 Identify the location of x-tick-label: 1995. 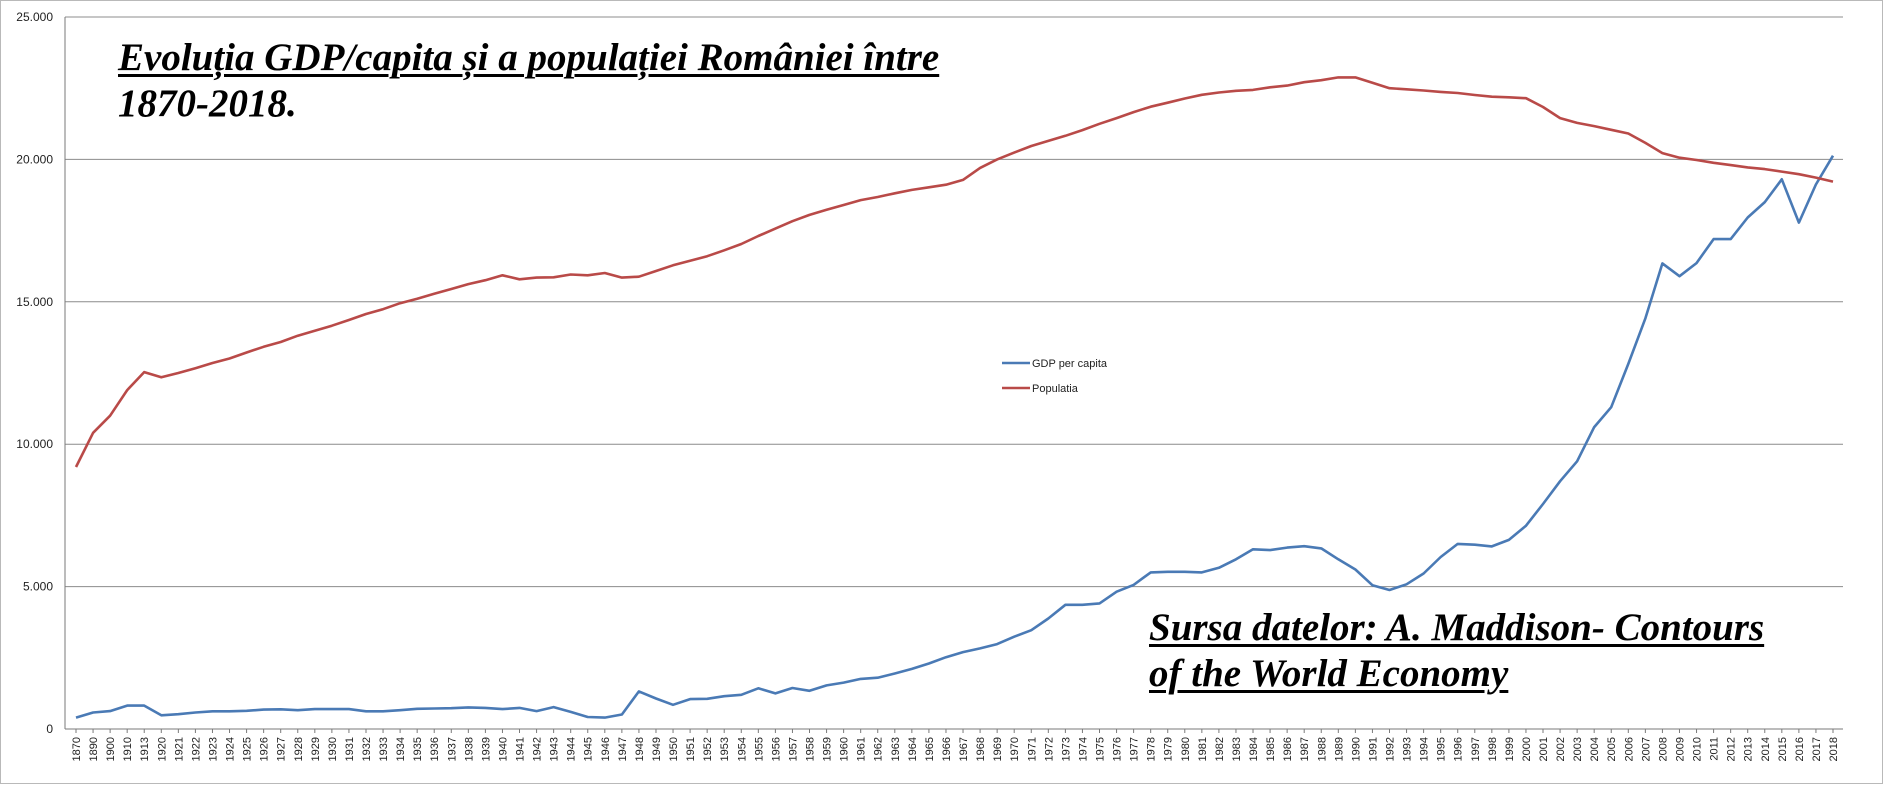
(1442, 749).